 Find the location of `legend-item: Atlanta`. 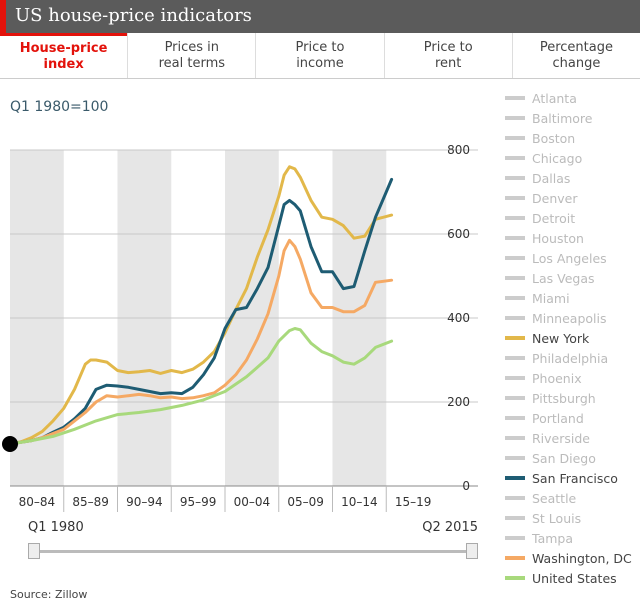

legend-item: Atlanta is located at coordinates (572, 98).